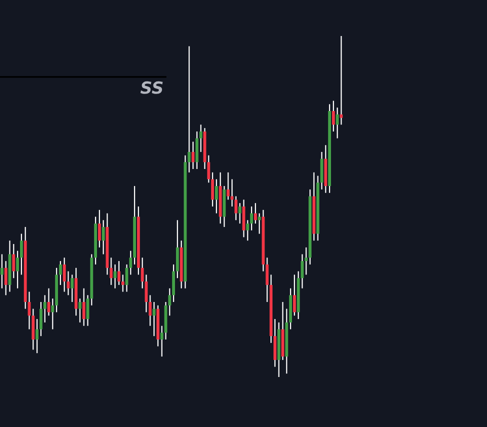 The image size is (487, 427). I want to click on ref-line-label: SS, so click(151, 87).